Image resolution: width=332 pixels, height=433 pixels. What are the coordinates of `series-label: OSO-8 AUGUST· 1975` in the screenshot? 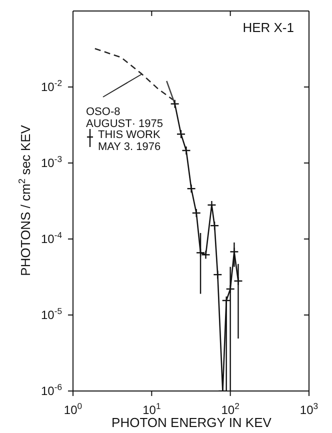 It's located at (125, 118).